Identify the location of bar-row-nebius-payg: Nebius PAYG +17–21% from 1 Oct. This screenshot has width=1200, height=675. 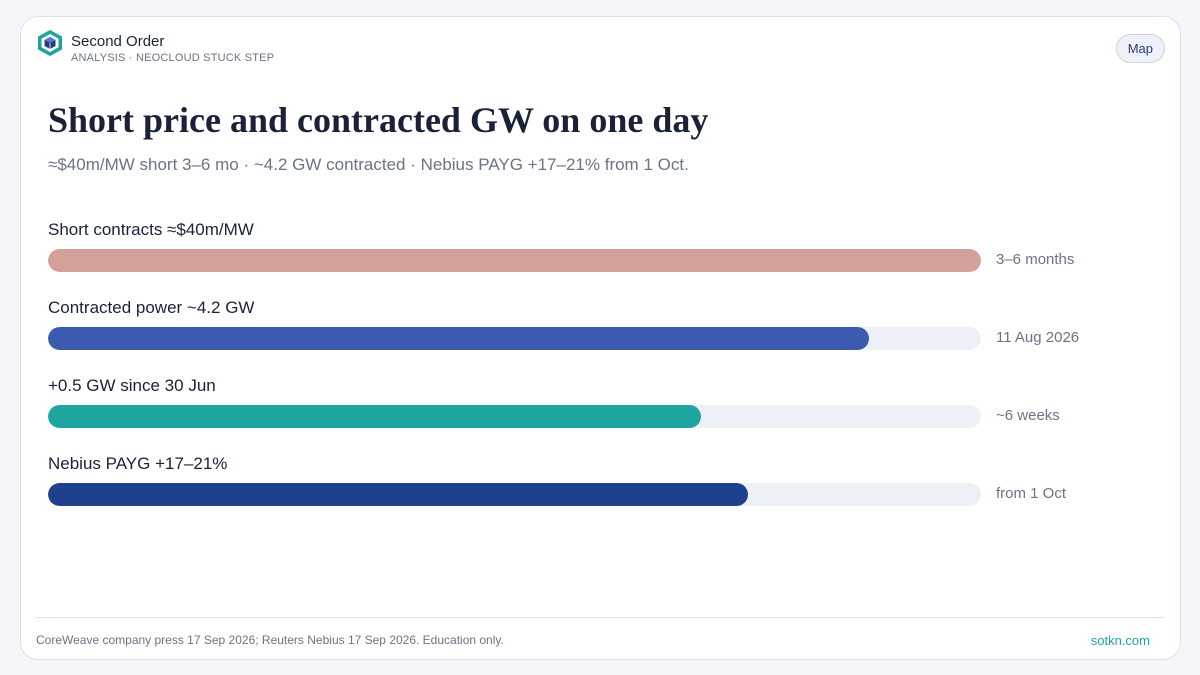
(603, 493).